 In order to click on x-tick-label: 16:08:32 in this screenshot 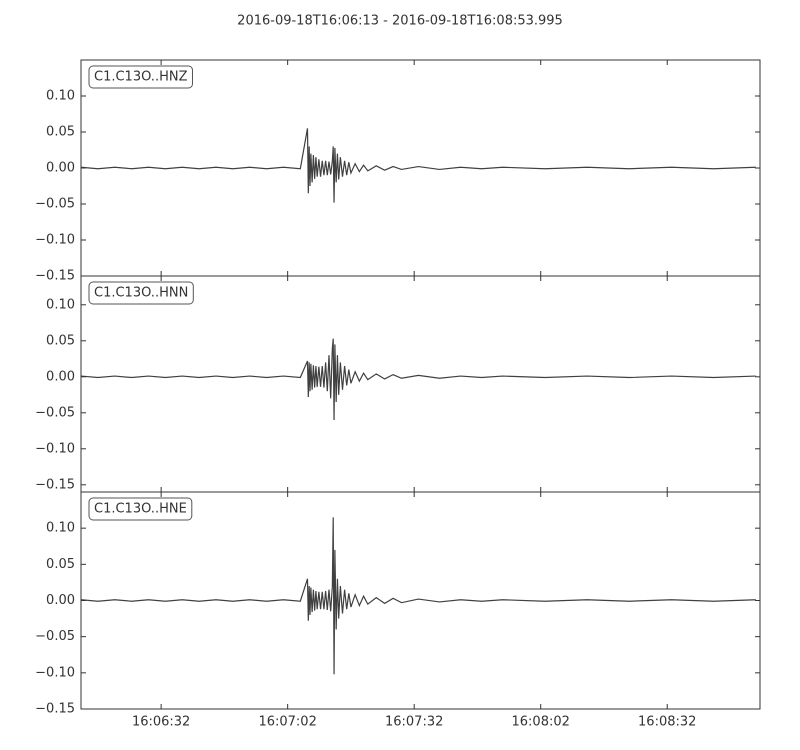, I will do `click(667, 722)`.